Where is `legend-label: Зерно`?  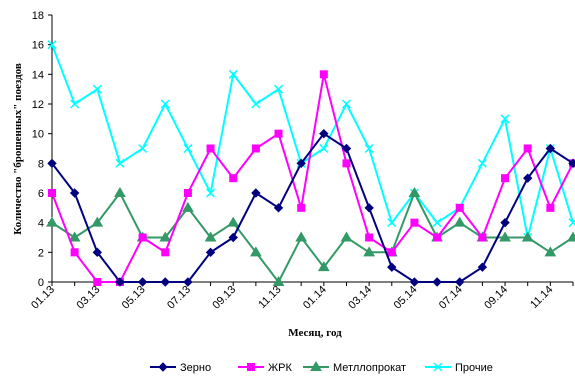 legend-label: Зерно is located at coordinates (195, 368).